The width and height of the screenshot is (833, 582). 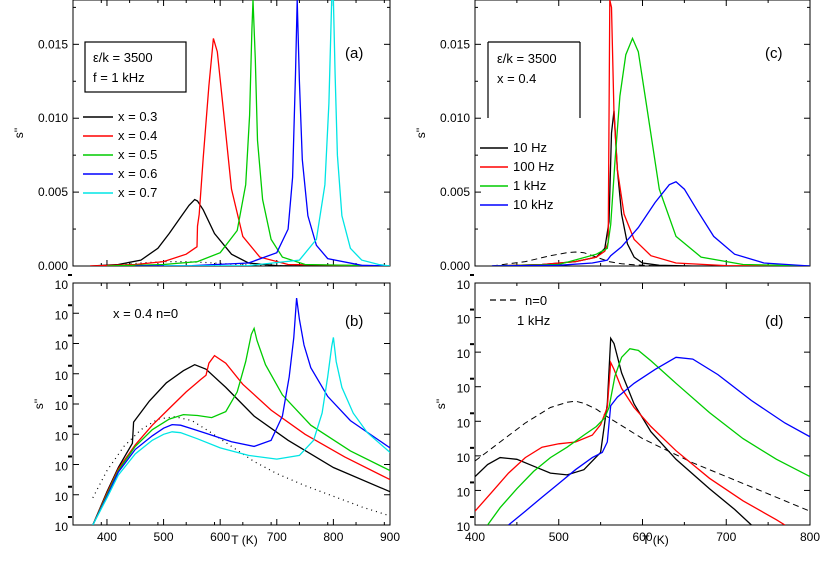 What do you see at coordinates (354, 53) in the screenshot?
I see `panel-label: (a)` at bounding box center [354, 53].